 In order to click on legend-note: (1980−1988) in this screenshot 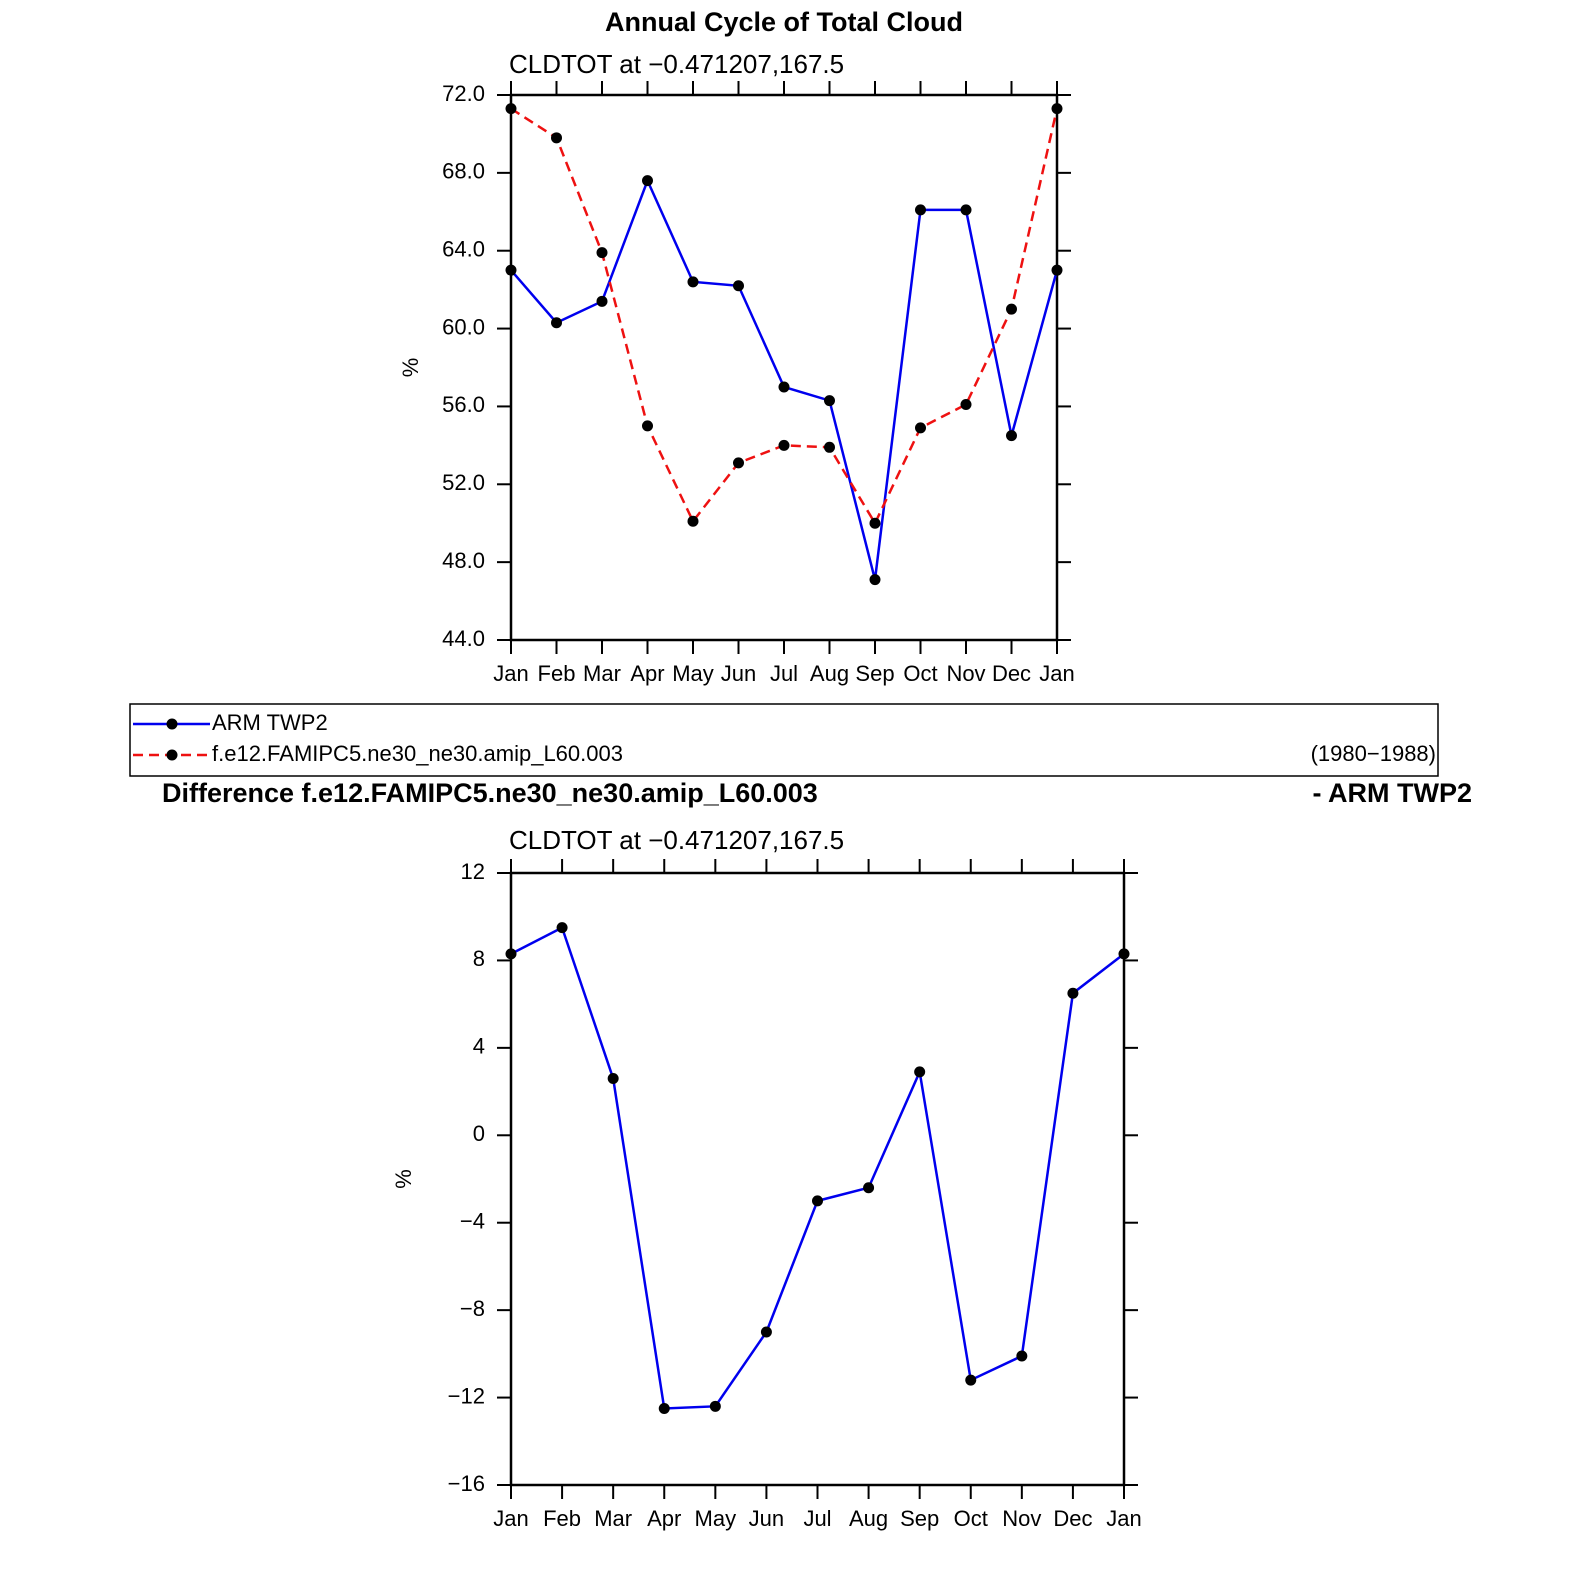, I will do `click(1373, 753)`.